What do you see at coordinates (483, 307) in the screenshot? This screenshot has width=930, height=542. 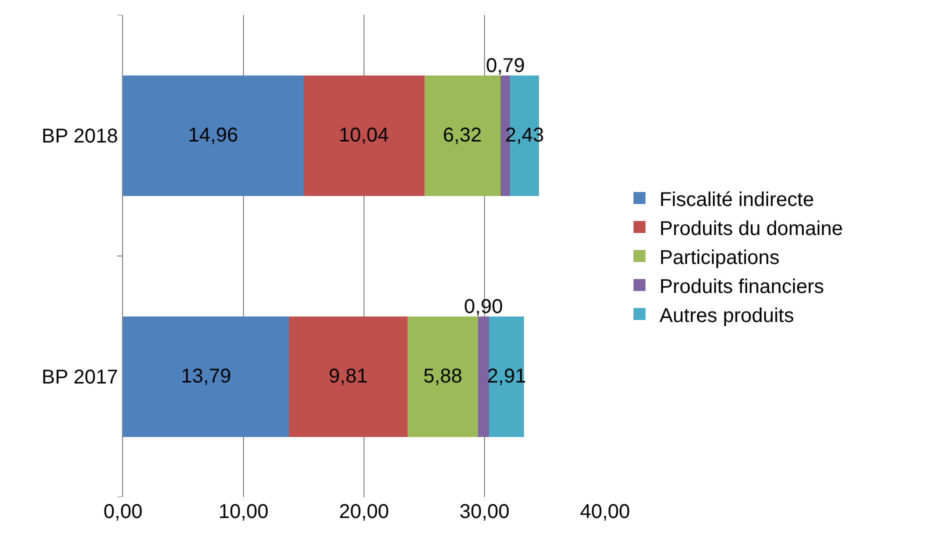 I see `data-label: 0,90` at bounding box center [483, 307].